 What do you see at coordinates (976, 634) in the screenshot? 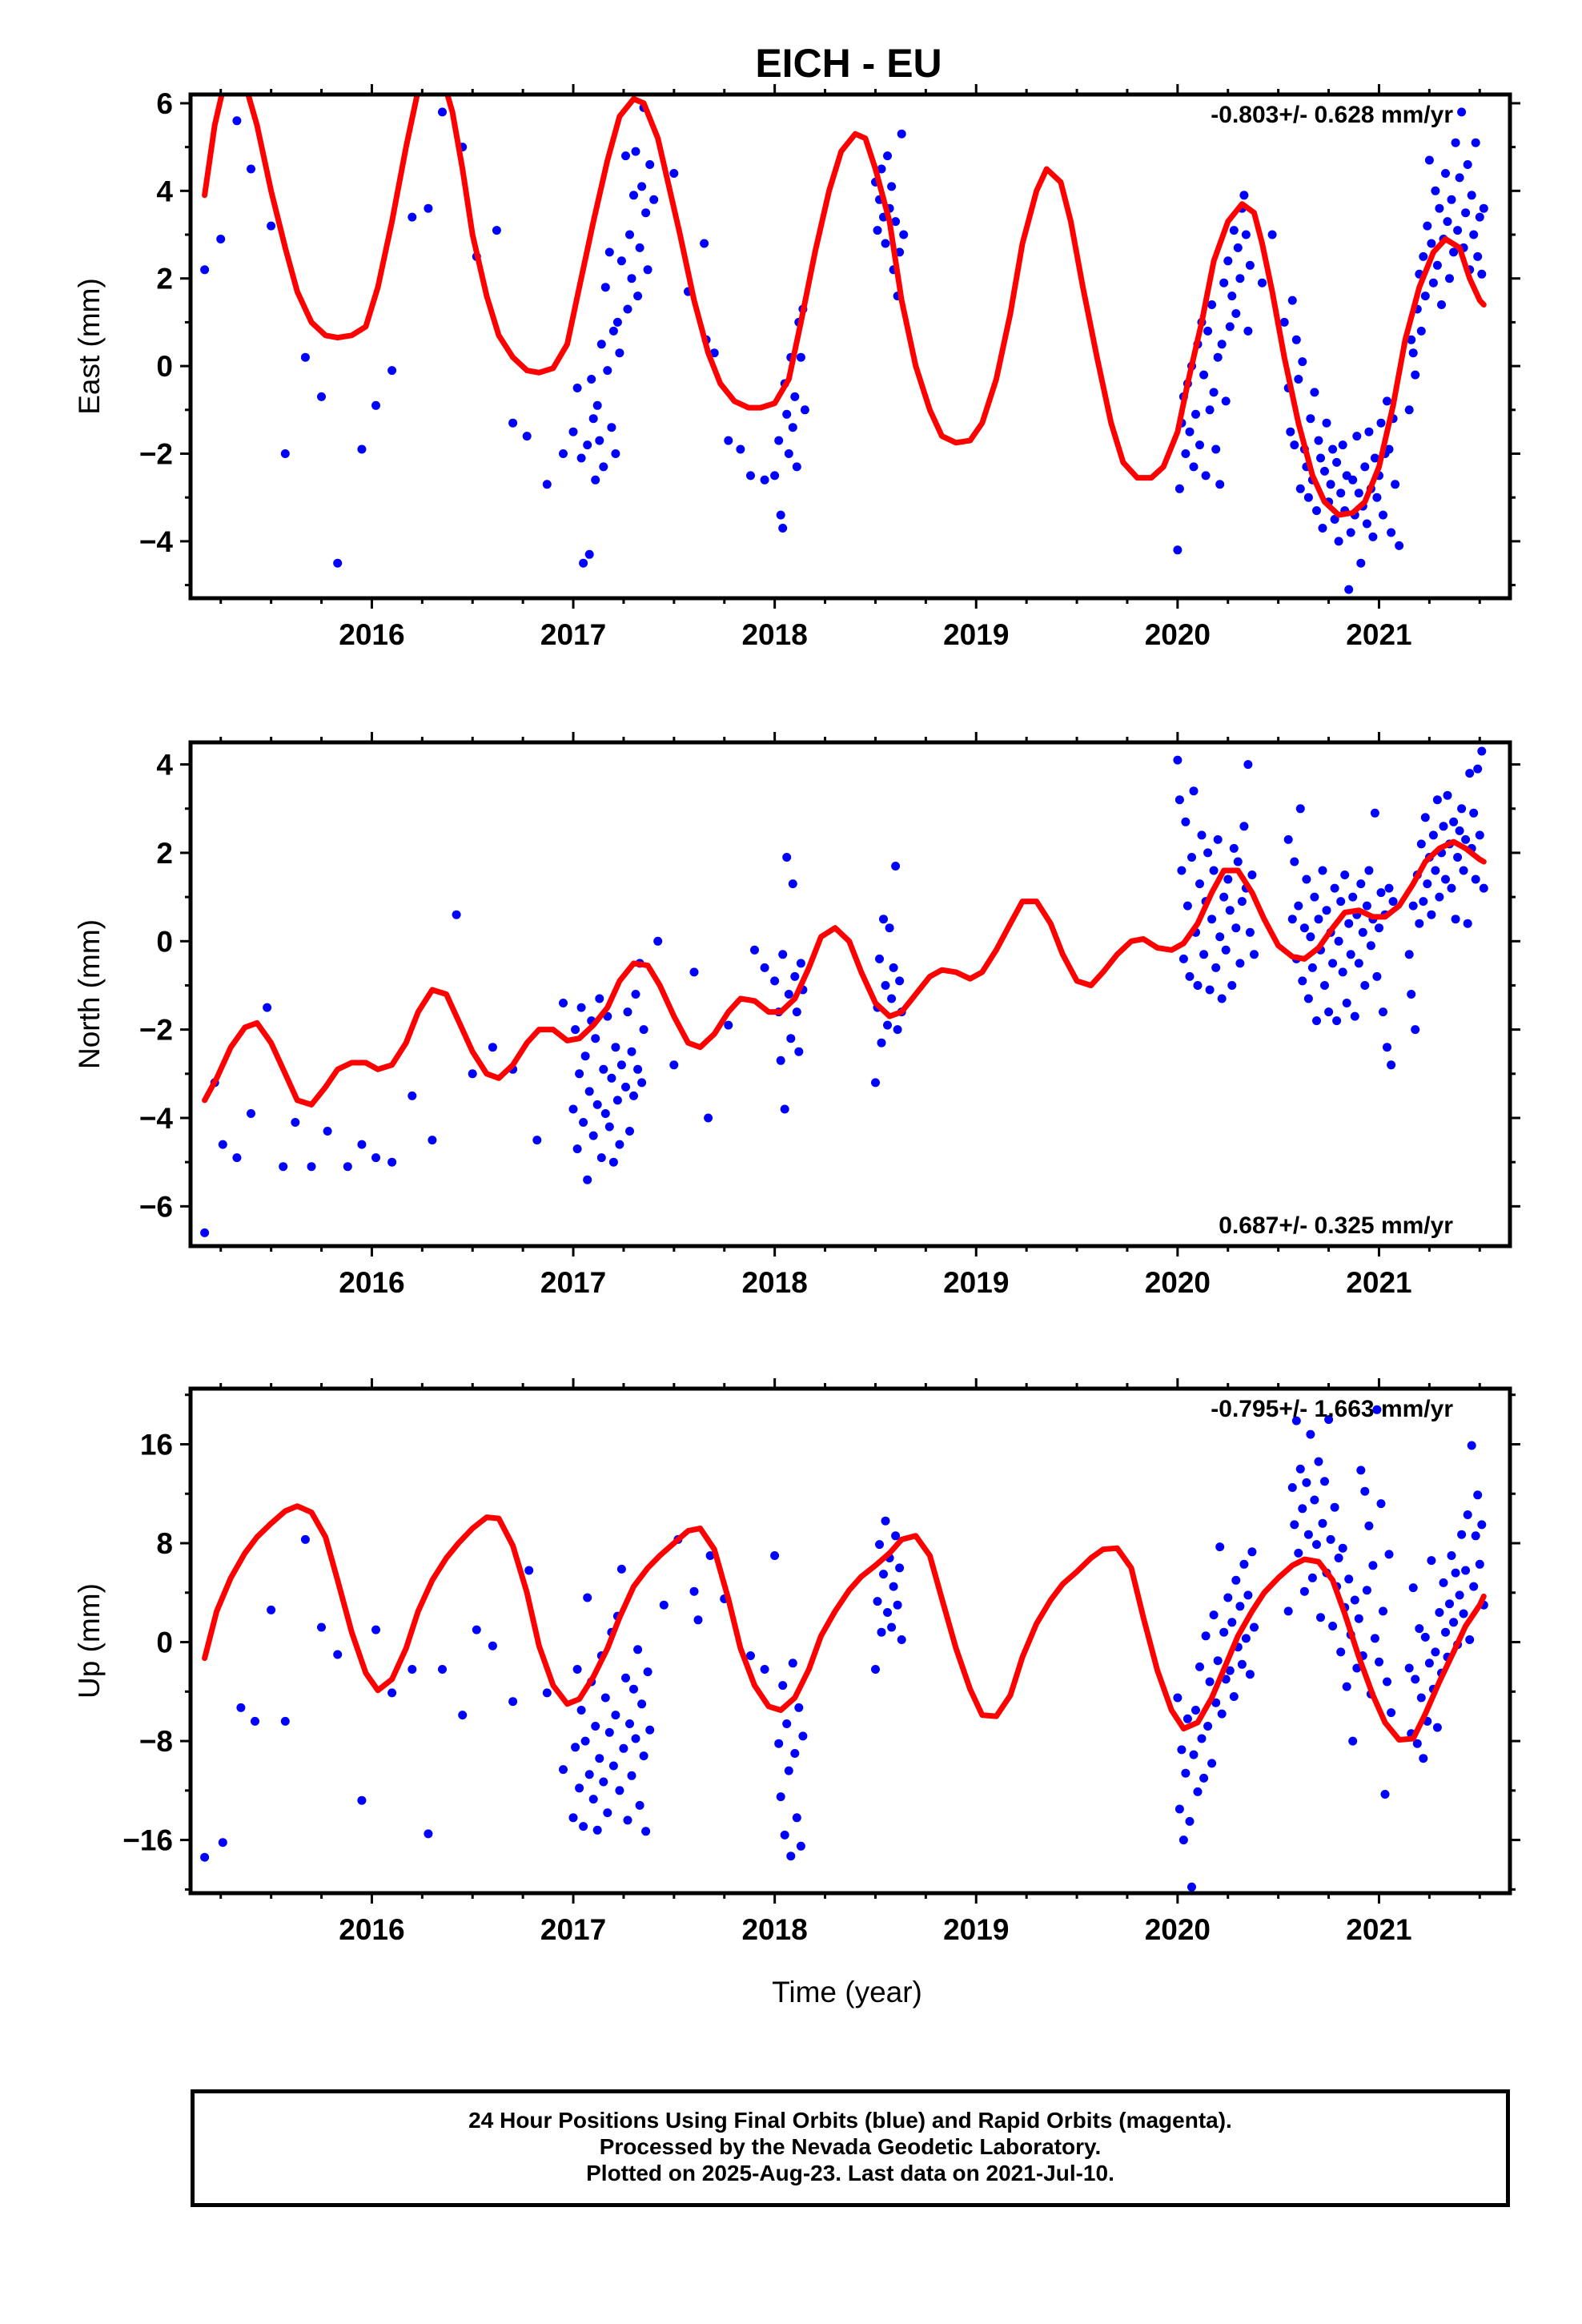
I see `x-tick-label: 2019` at bounding box center [976, 634].